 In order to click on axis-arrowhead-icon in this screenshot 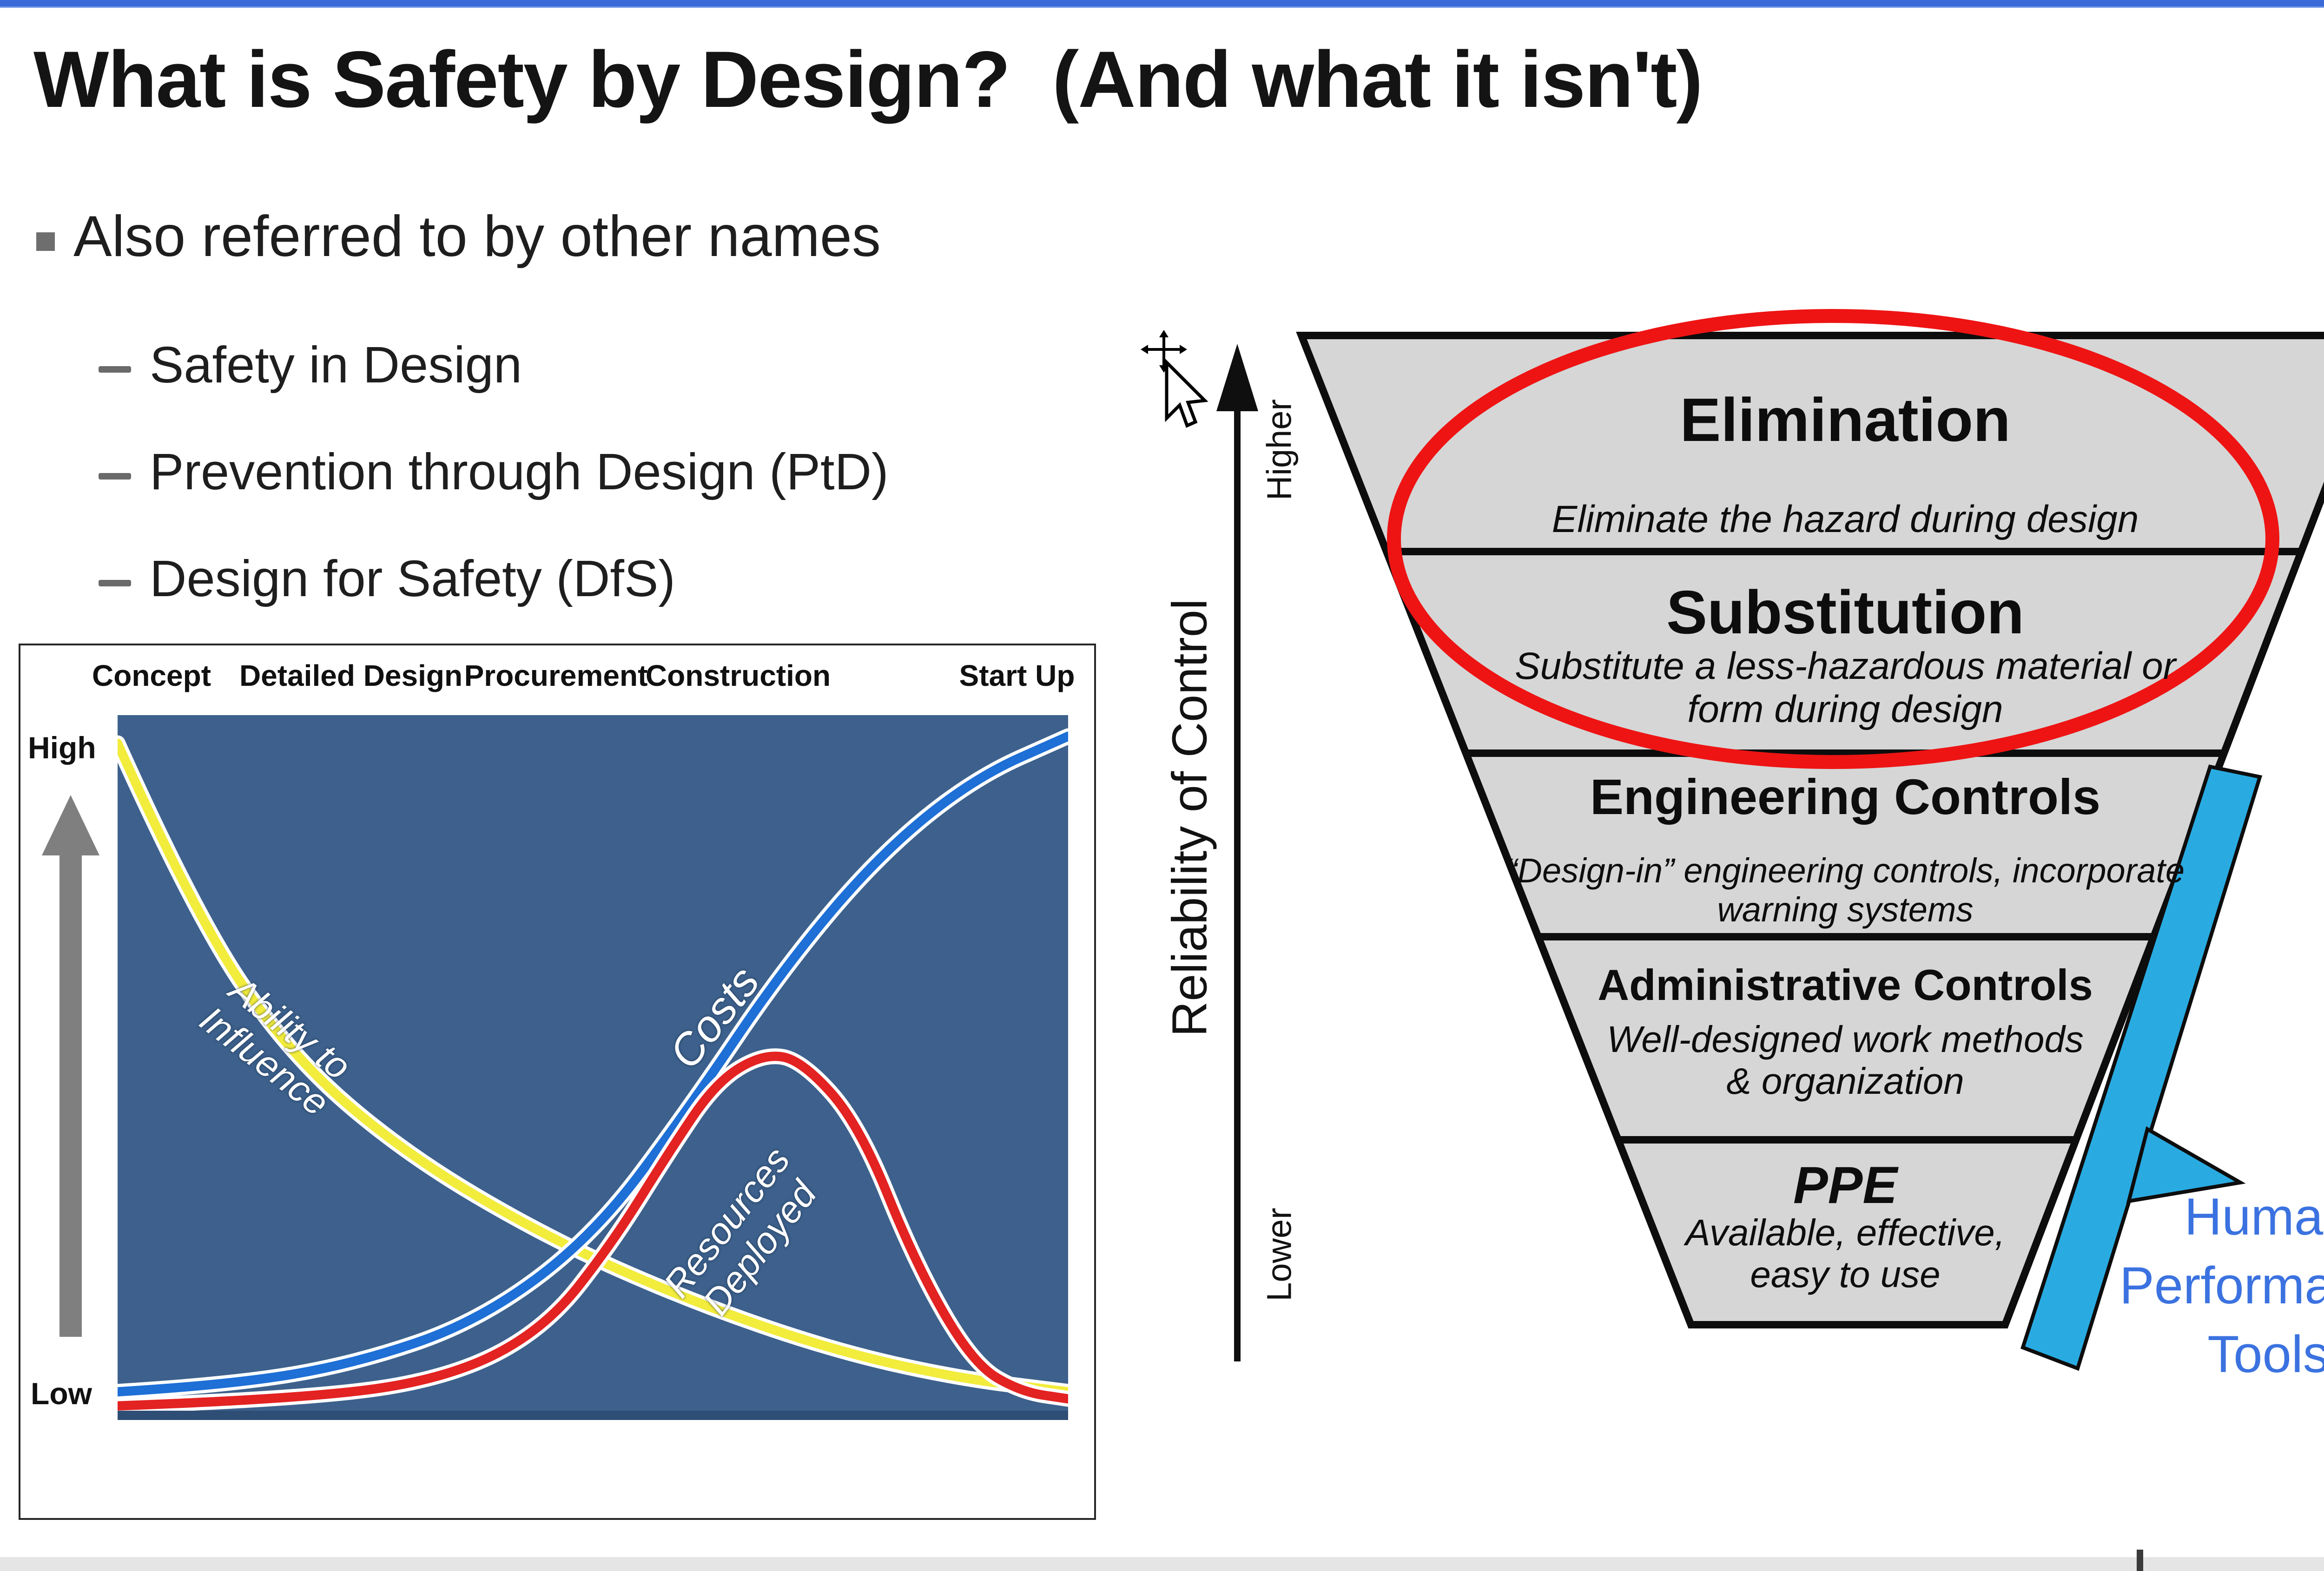, I will do `click(1237, 377)`.